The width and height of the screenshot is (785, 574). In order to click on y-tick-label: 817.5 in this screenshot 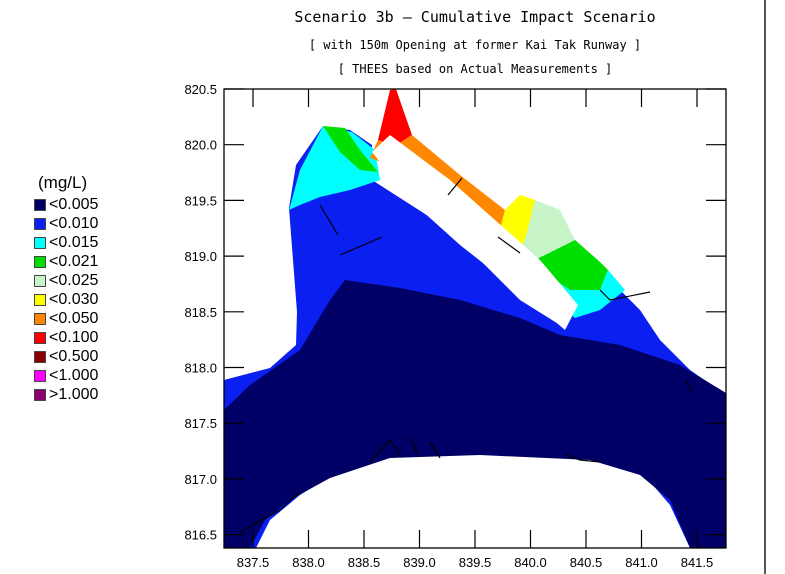, I will do `click(200, 423)`.